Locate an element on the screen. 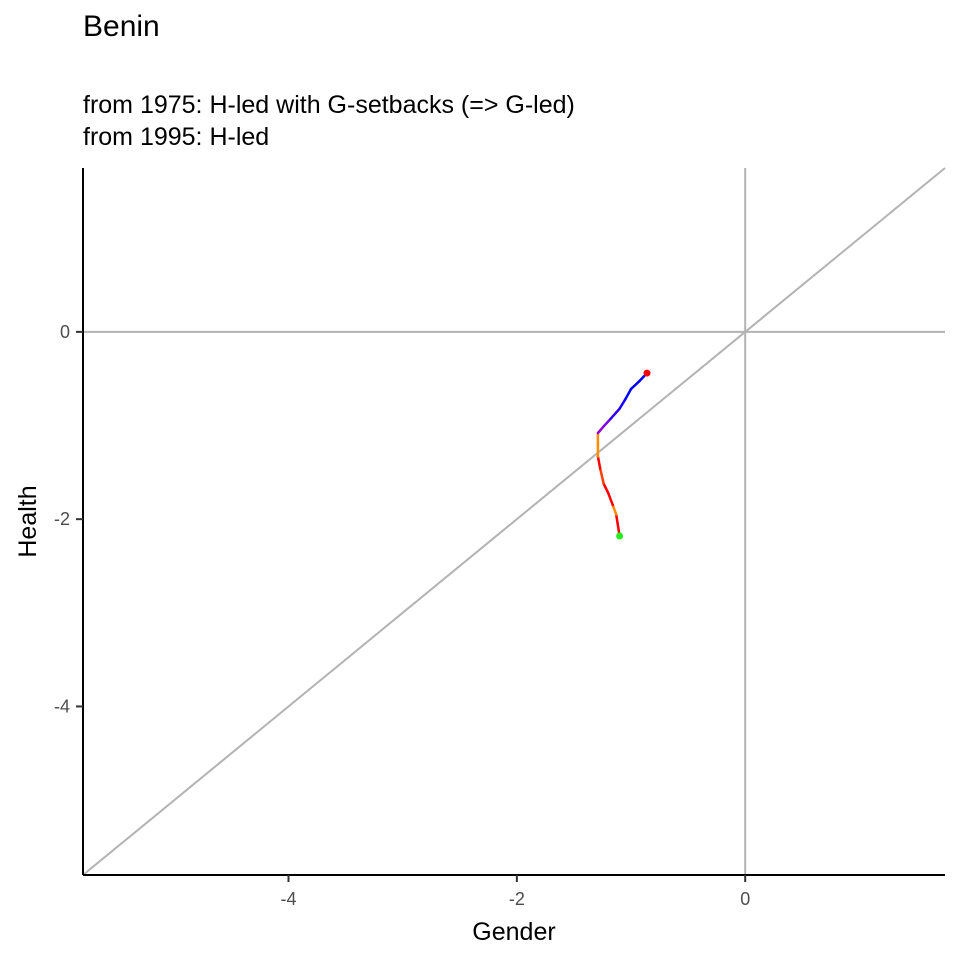 The height and width of the screenshot is (960, 960). end-point is located at coordinates (647, 373).